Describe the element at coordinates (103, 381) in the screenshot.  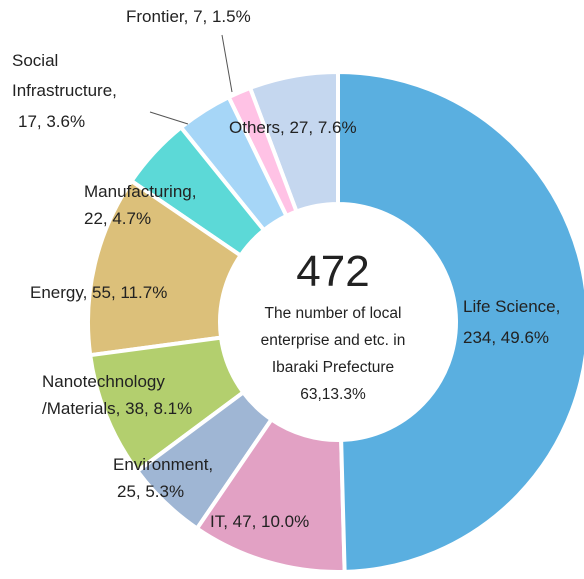
I see `slice-label: Nanotechnology` at that location.